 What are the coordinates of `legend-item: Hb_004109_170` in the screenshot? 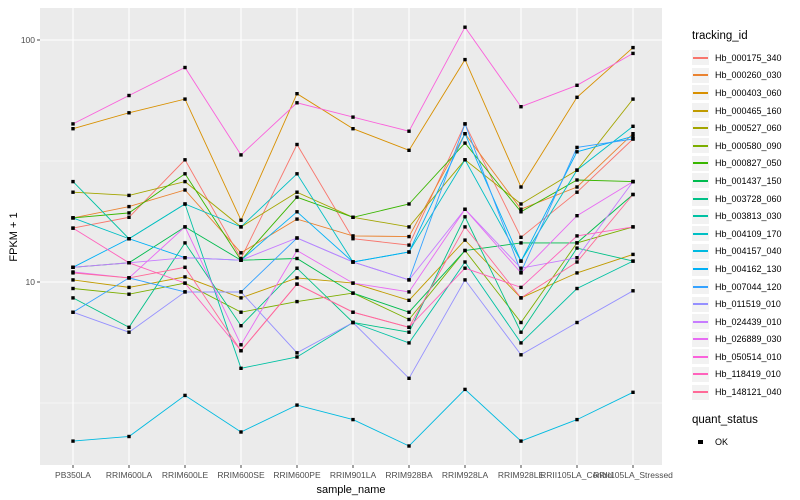 It's located at (745, 234).